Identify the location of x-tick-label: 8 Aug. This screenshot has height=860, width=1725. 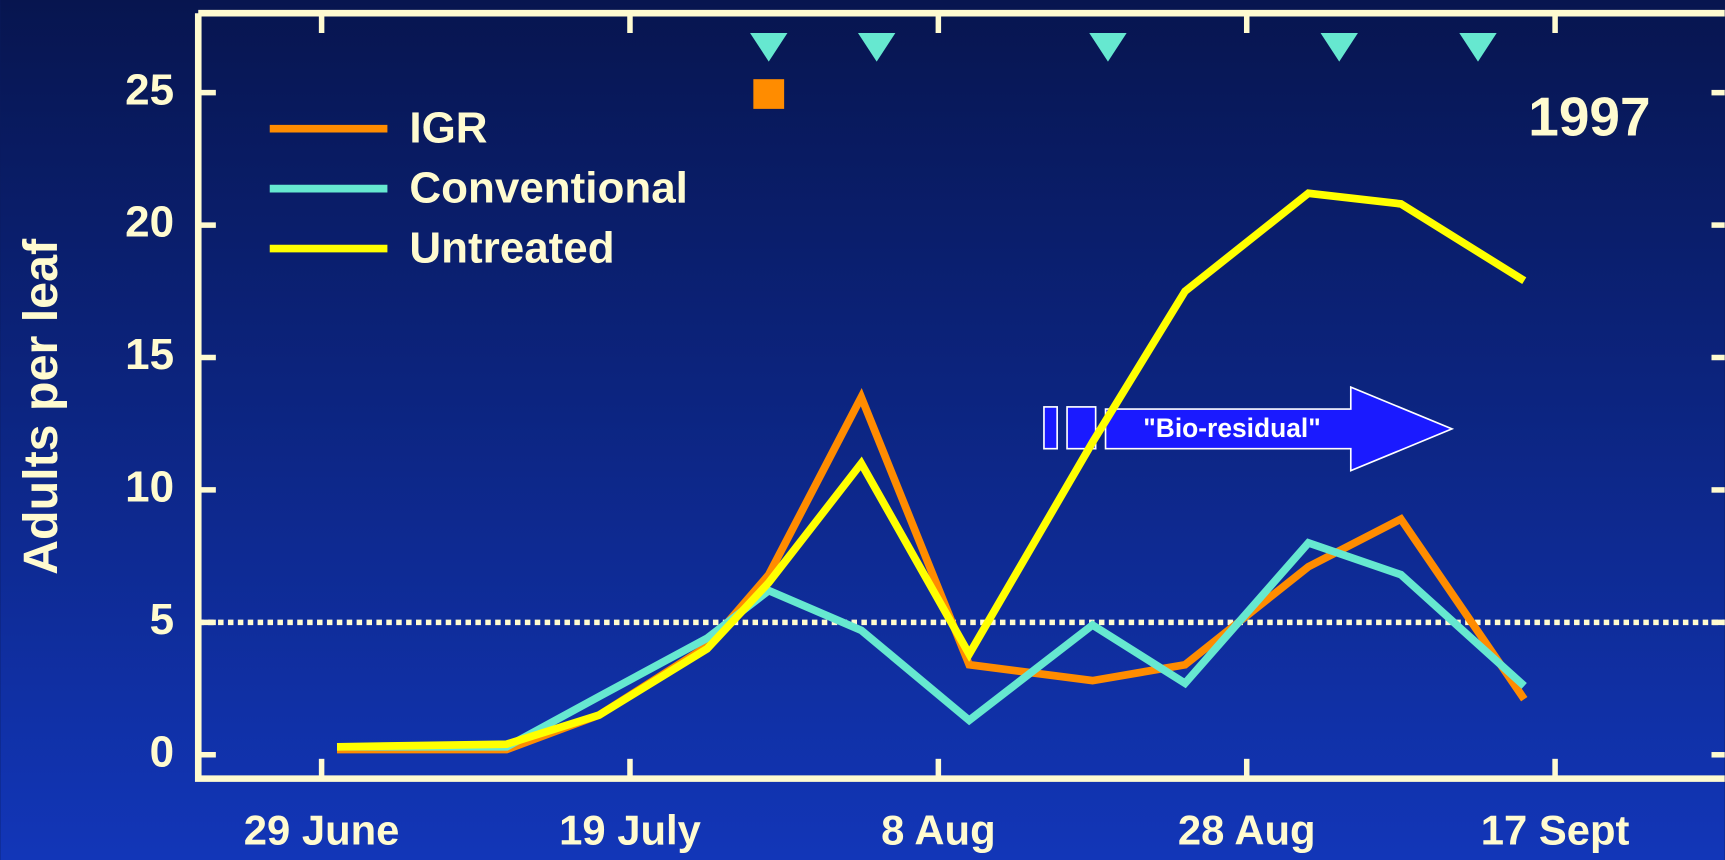
(938, 830).